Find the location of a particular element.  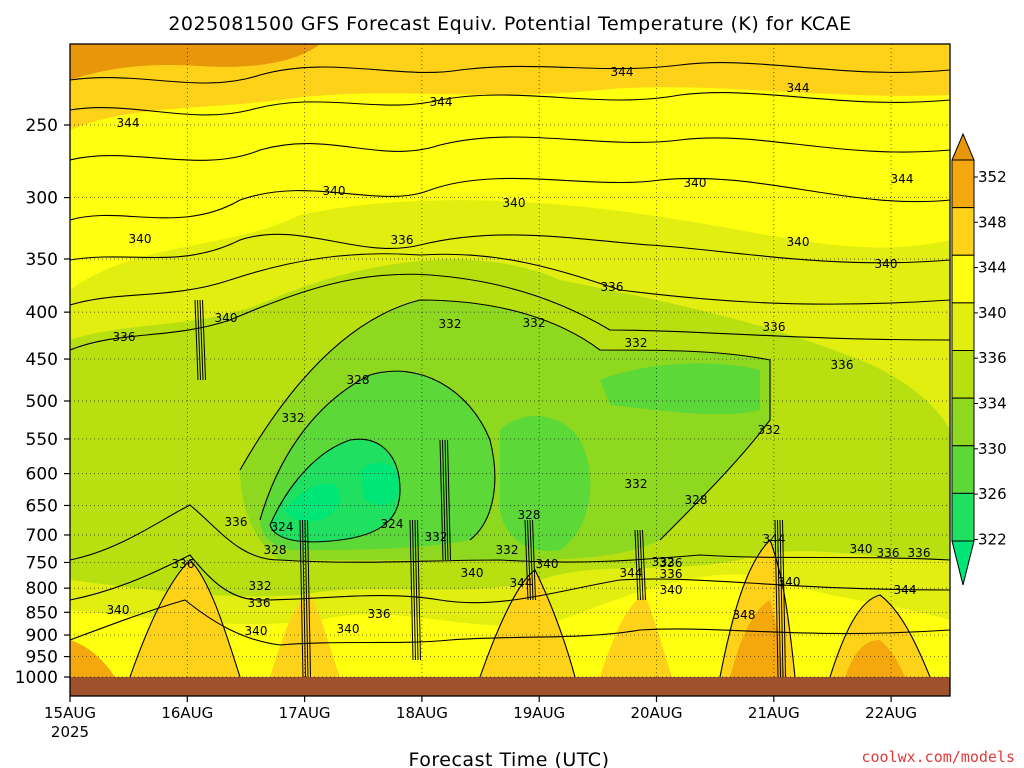

y-tick-label: 600 is located at coordinates (42, 475).